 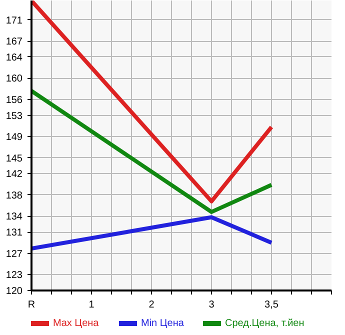 What do you see at coordinates (14, 254) in the screenshot?
I see `y-tick-label: 127` at bounding box center [14, 254].